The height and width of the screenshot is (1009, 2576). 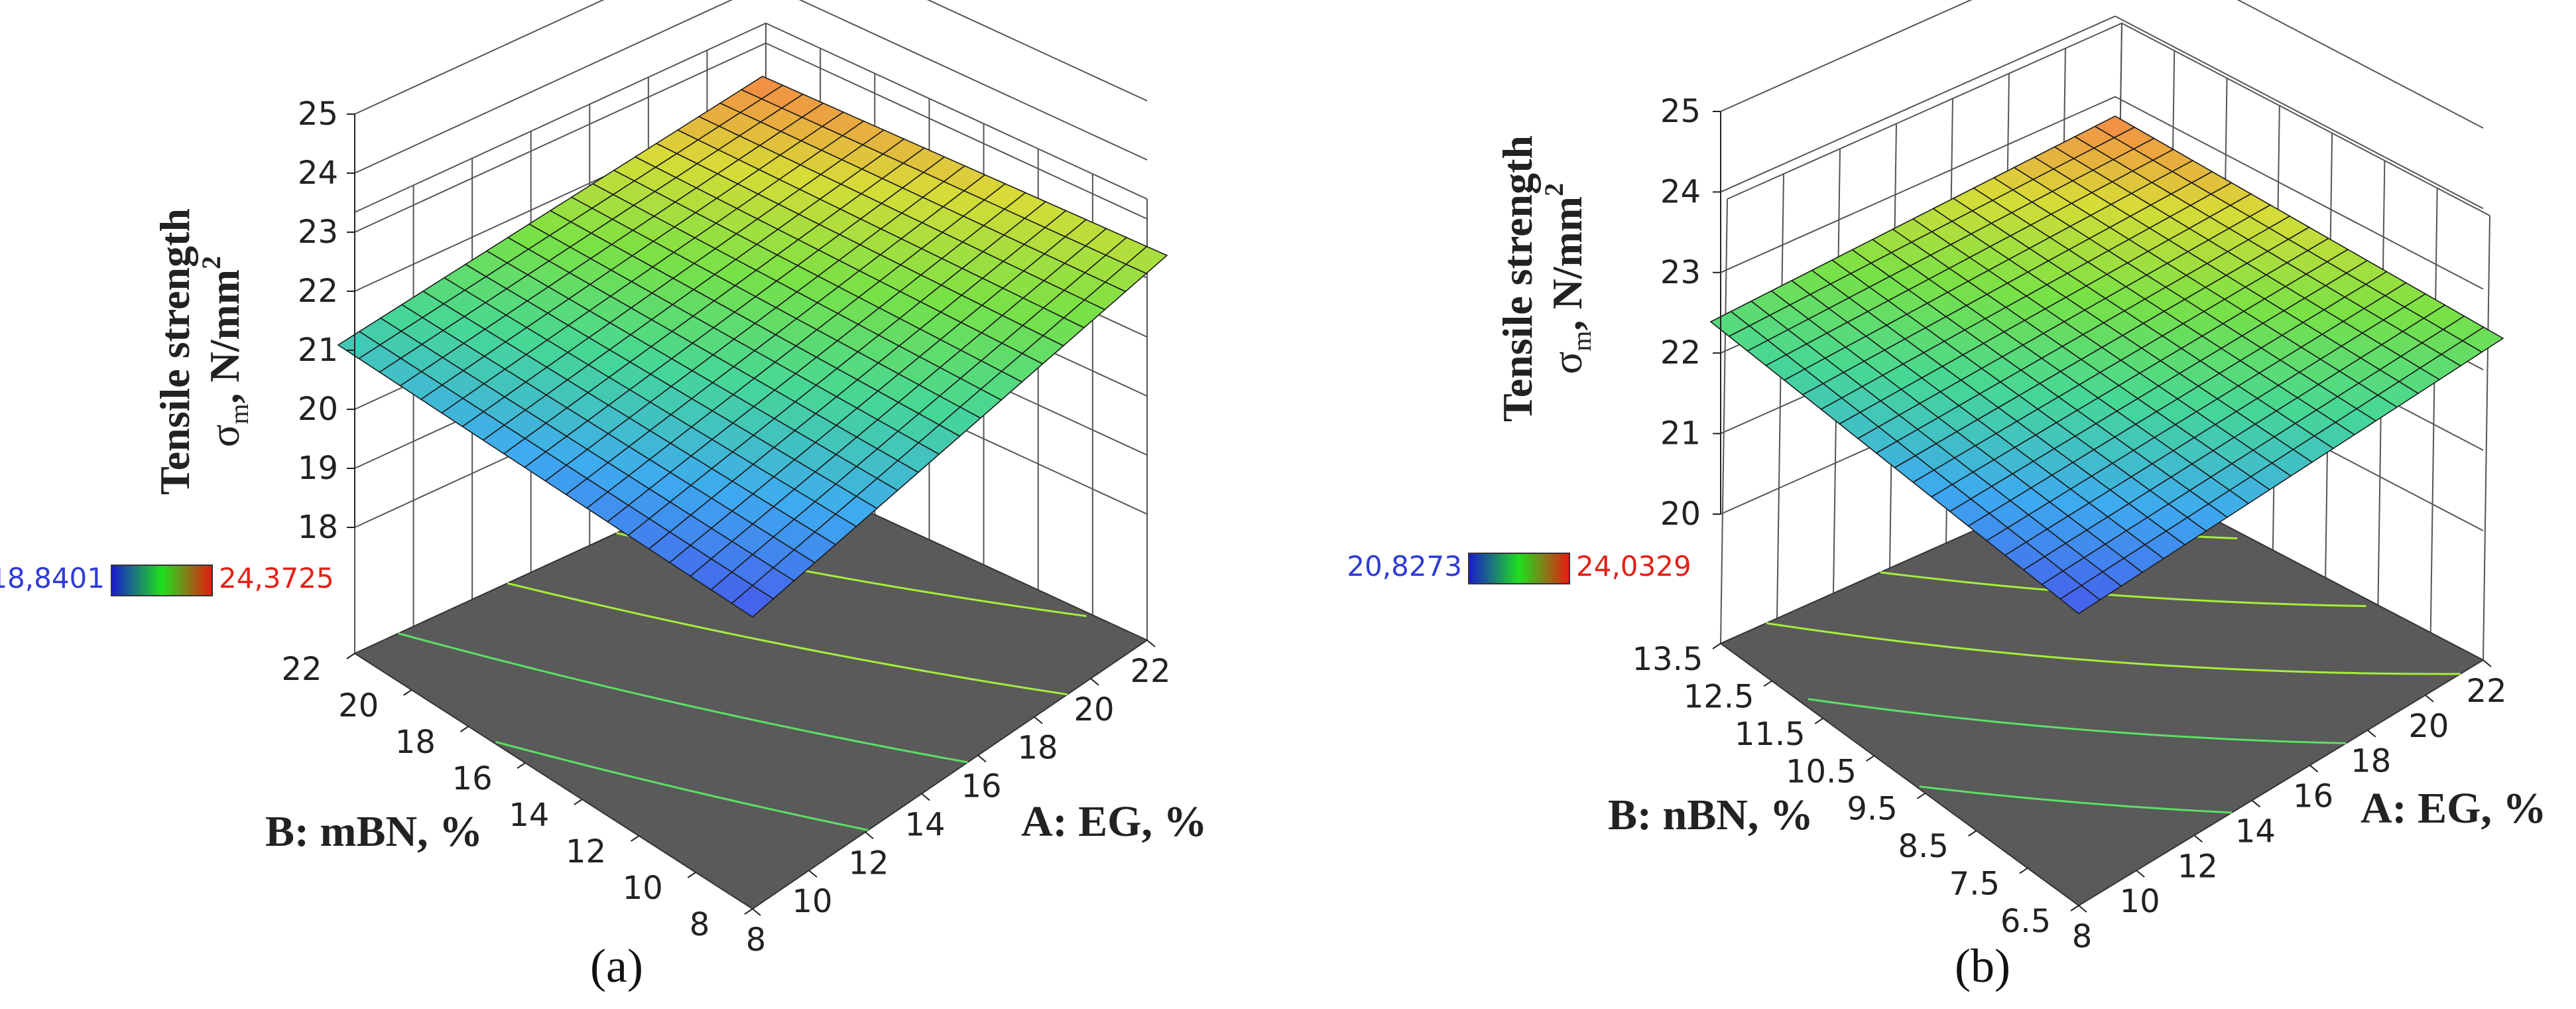 I want to click on legend-bar-b, so click(x=1519, y=568).